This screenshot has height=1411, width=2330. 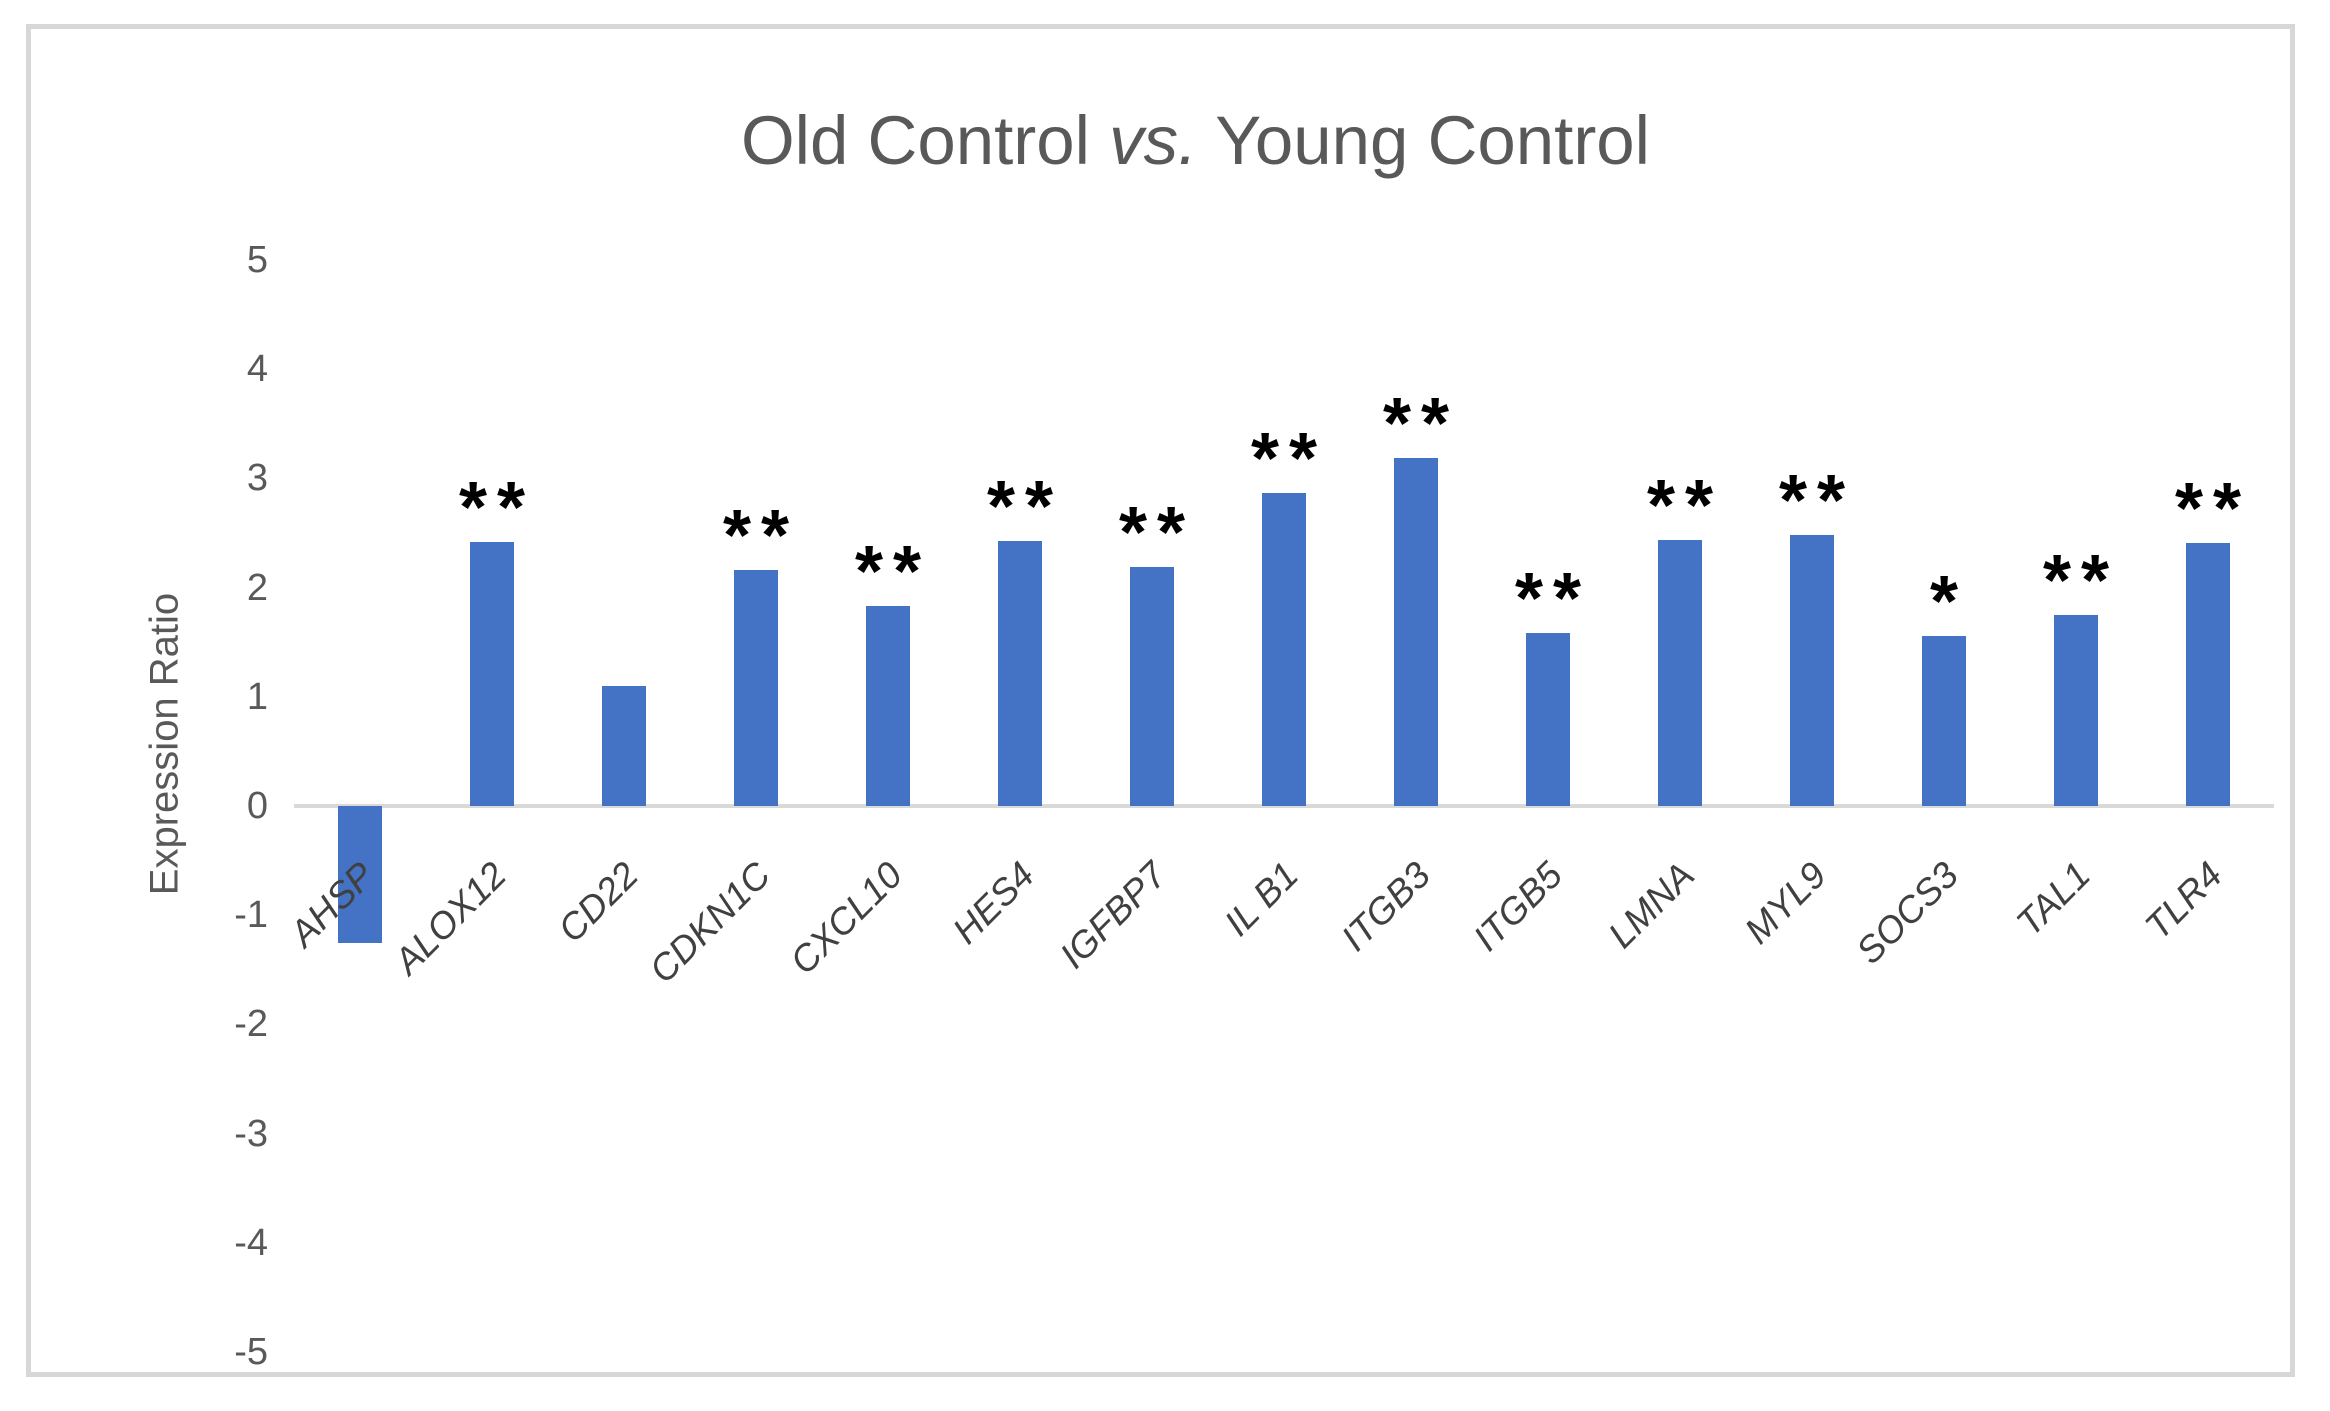 What do you see at coordinates (1113, 915) in the screenshot?
I see `x-axis-label-IGFBP7: IGFBP7` at bounding box center [1113, 915].